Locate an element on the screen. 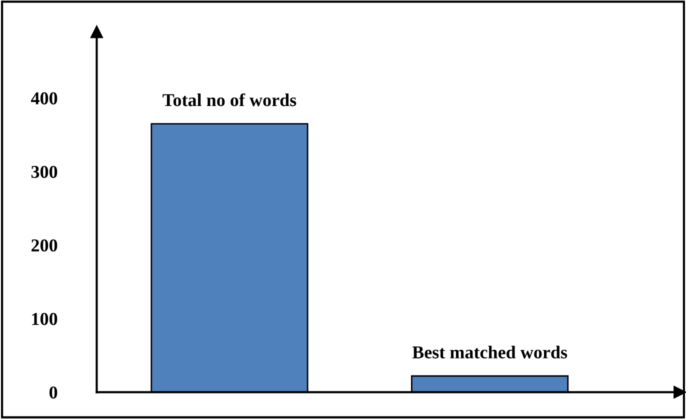  y-tick-label: 0 is located at coordinates (54, 392).